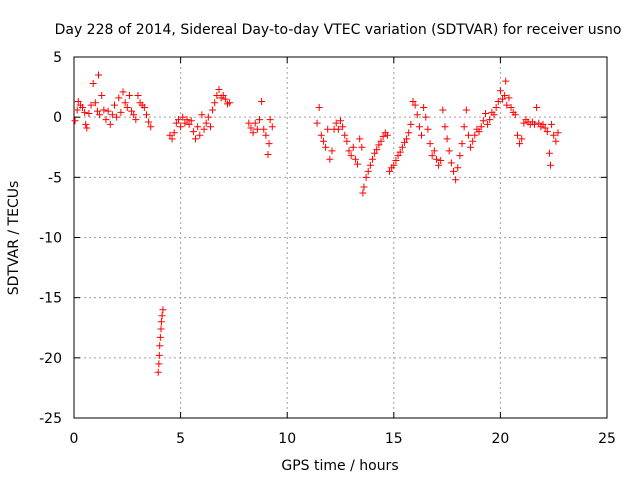  What do you see at coordinates (50, 419) in the screenshot?
I see `y-tick-label: -25` at bounding box center [50, 419].